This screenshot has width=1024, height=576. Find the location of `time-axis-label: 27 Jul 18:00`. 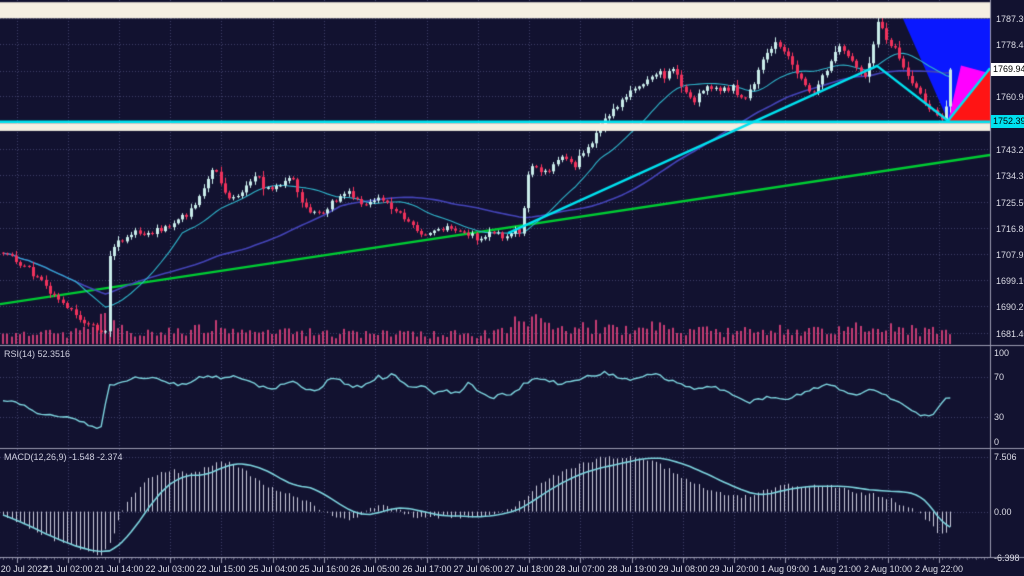

time-axis-label: 27 Jul 18:00 is located at coordinates (529, 569).